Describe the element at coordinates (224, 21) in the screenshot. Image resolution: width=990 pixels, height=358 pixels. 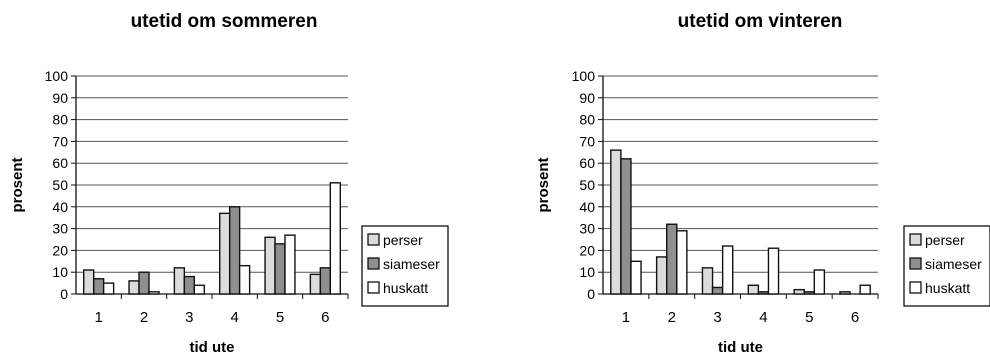
I see `chart-title: utetid om sommeren` at that location.